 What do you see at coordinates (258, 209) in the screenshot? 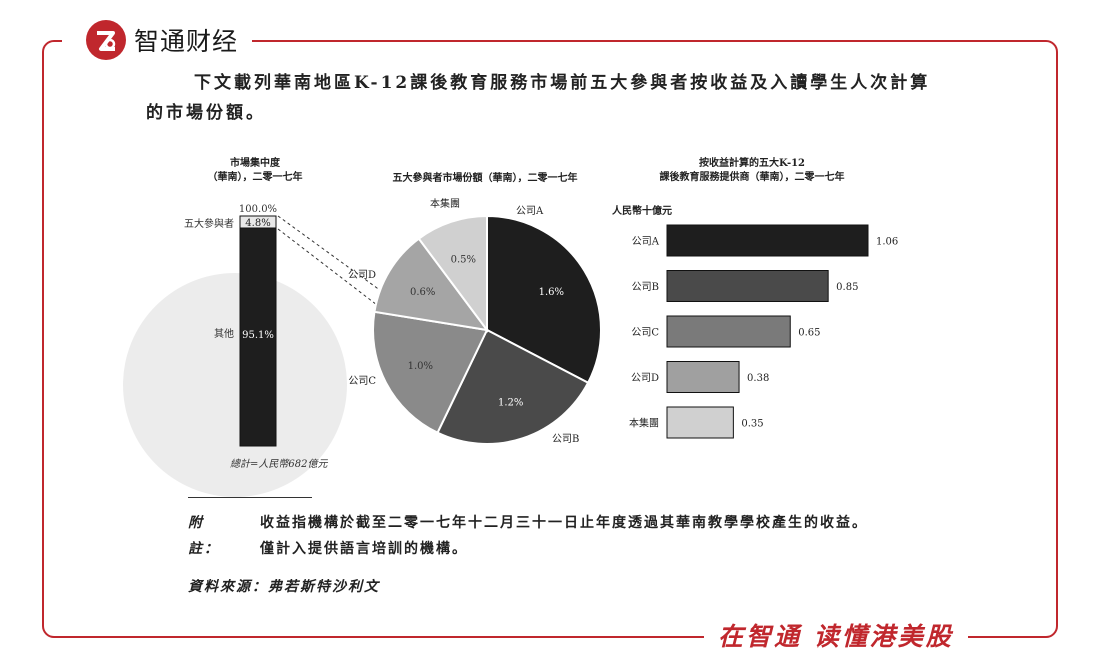
I see `concentration-top-label: 100.0%` at bounding box center [258, 209].